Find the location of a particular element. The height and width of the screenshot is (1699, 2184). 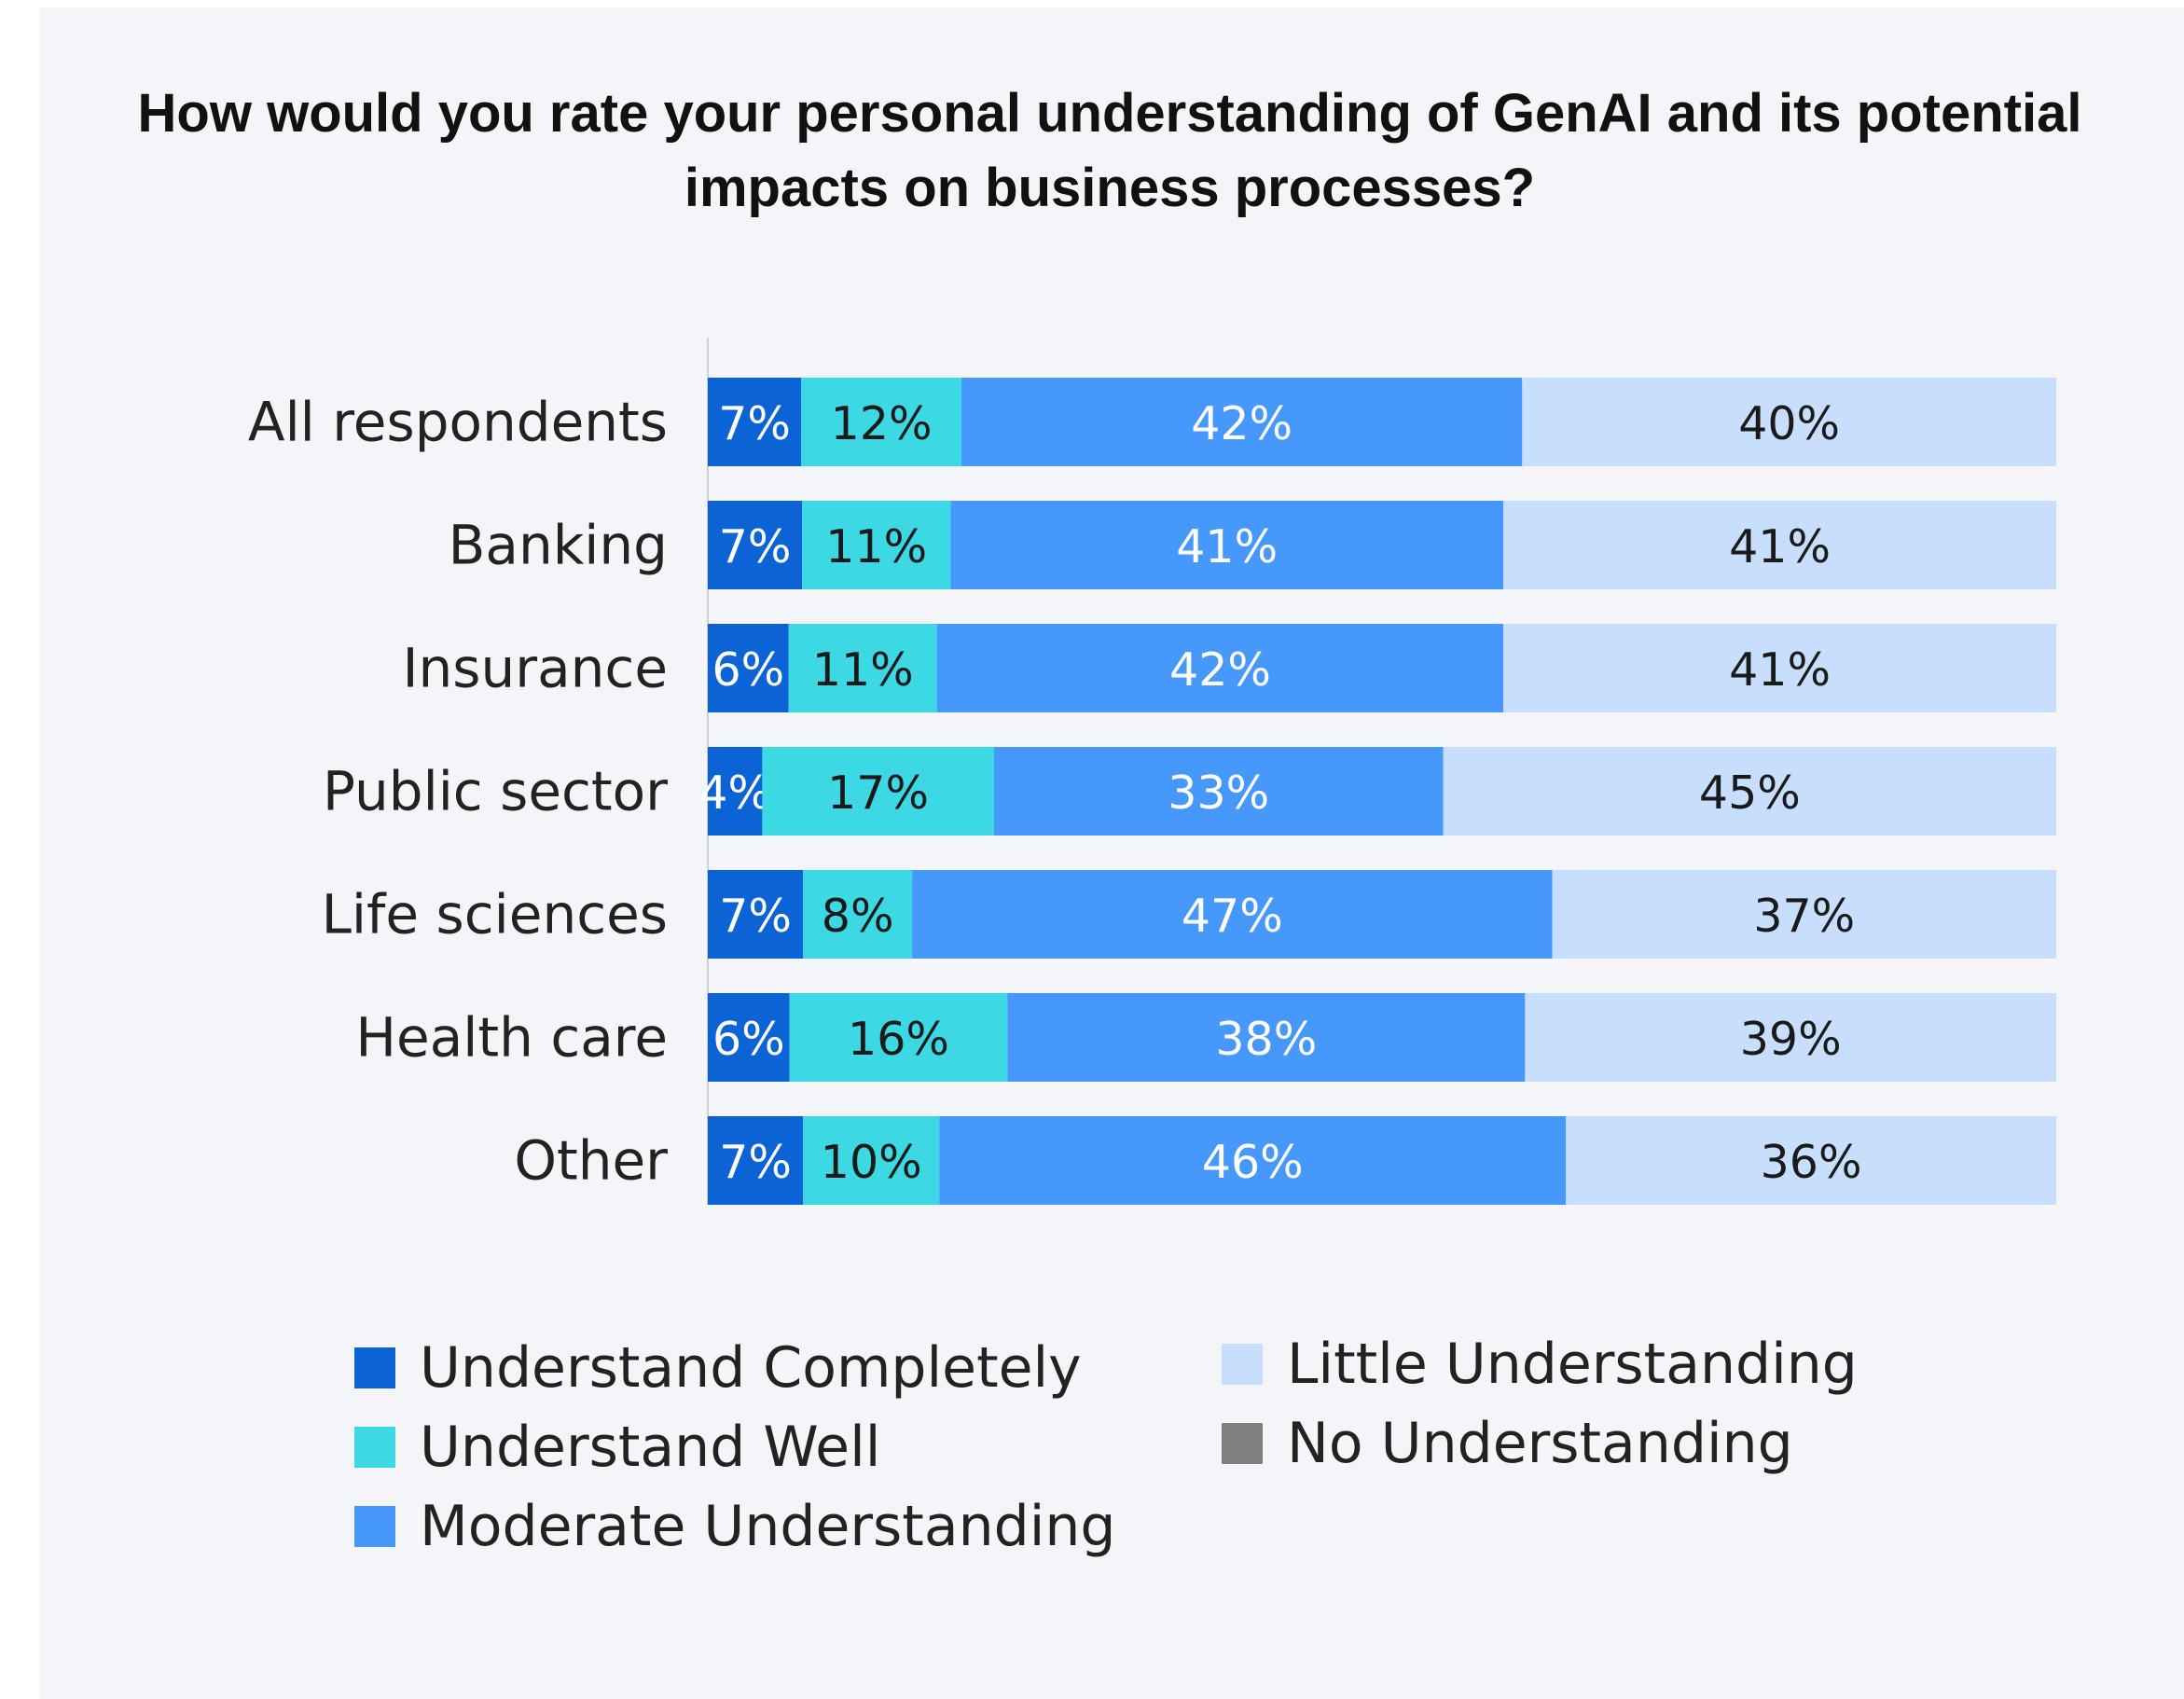

bar-value-label: 17% is located at coordinates (878, 793).